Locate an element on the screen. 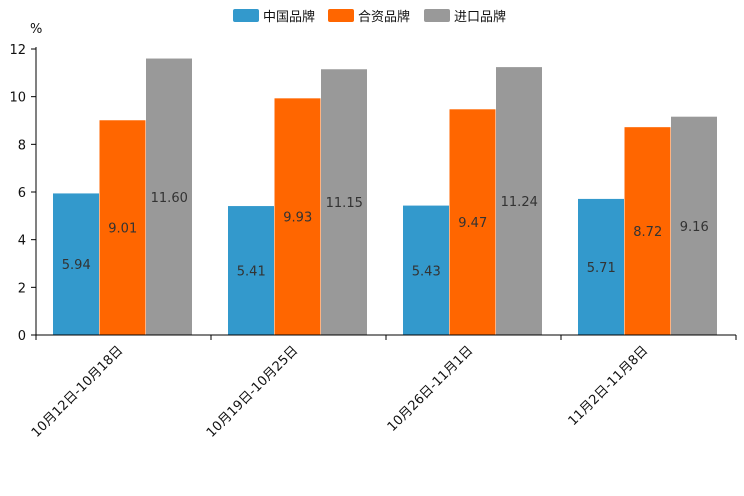 This screenshot has width=744, height=496. bar-data-label: 5.41 is located at coordinates (251, 272).